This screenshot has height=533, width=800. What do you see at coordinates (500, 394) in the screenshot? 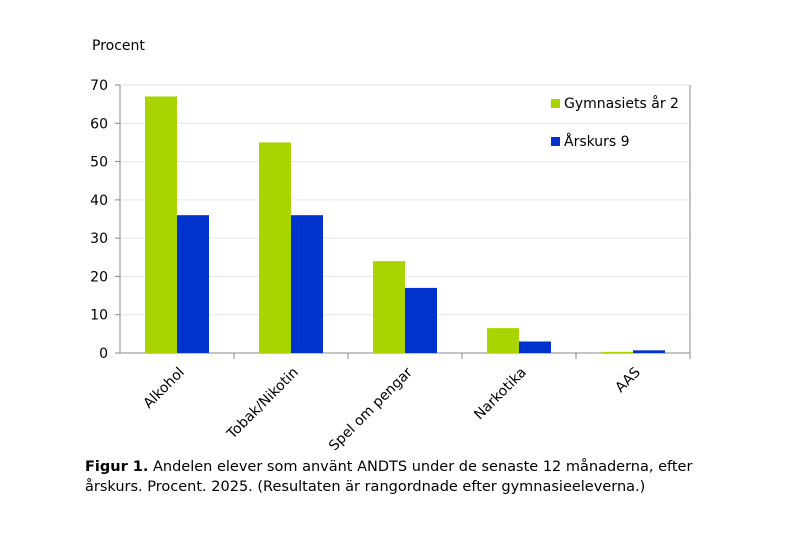
I see `x-tick-label: Narkotika` at bounding box center [500, 394].